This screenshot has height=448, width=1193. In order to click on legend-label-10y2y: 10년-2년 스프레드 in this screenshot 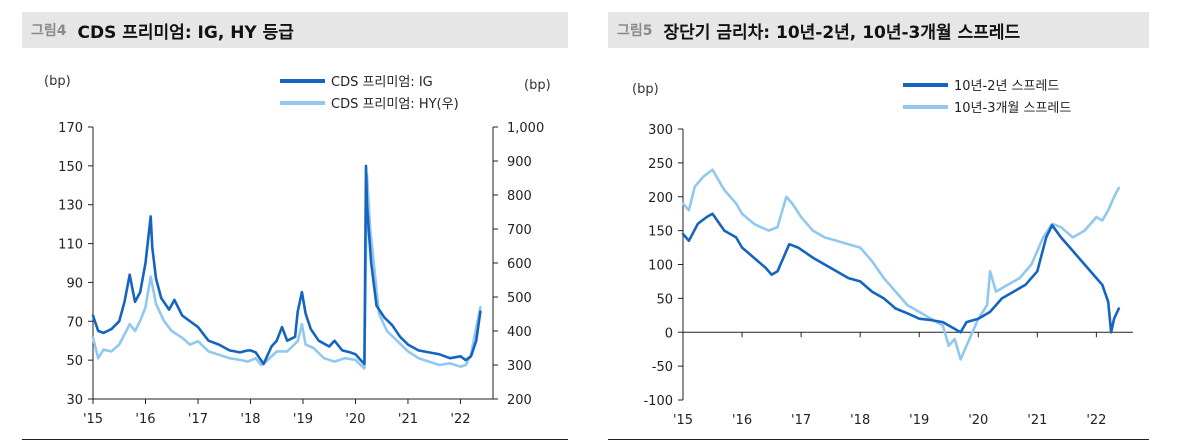, I will do `click(1006, 86)`.